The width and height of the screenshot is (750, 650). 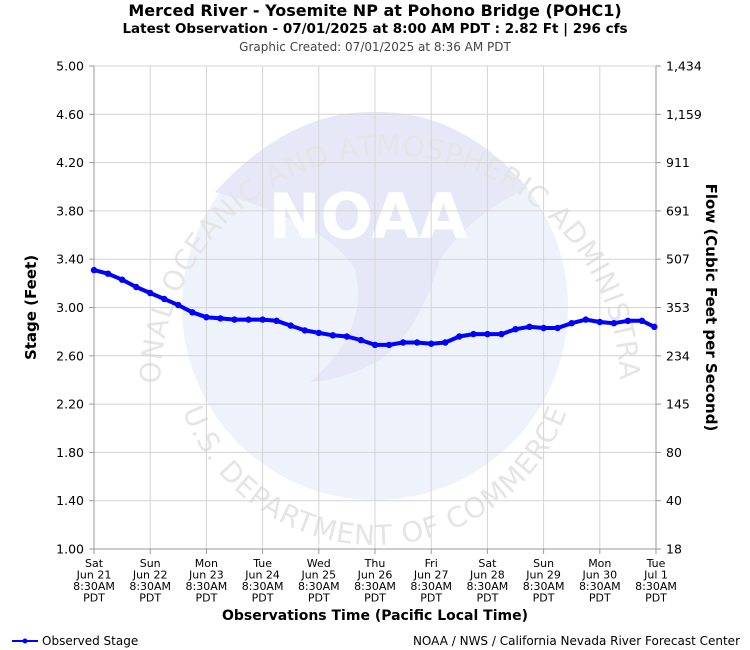 What do you see at coordinates (678, 259) in the screenshot?
I see `y2-tick-label: 507` at bounding box center [678, 259].